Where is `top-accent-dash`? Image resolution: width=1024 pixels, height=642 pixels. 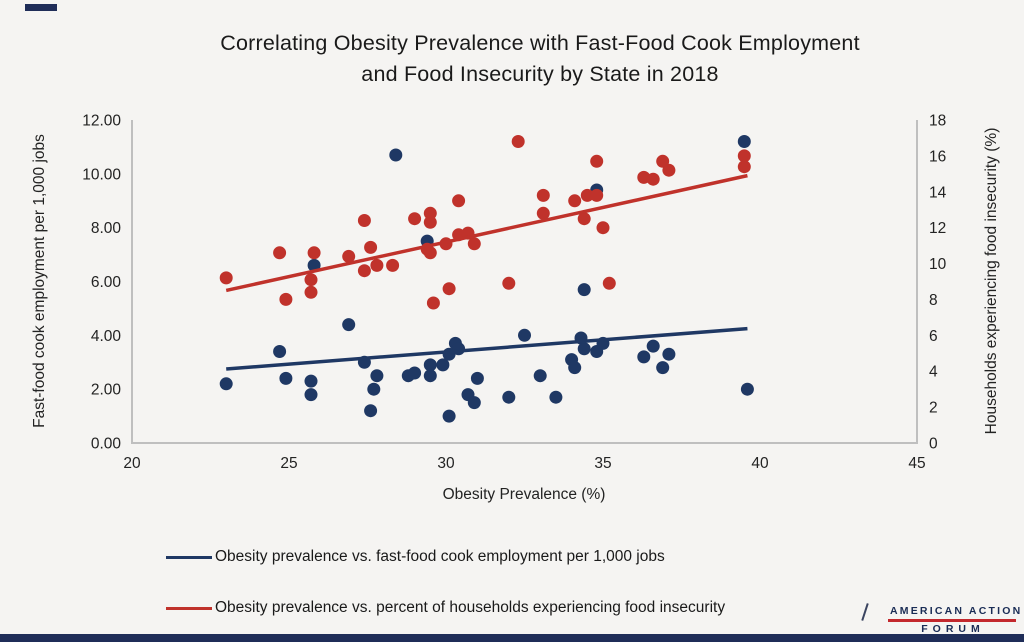
top-accent-dash is located at coordinates (41, 7).